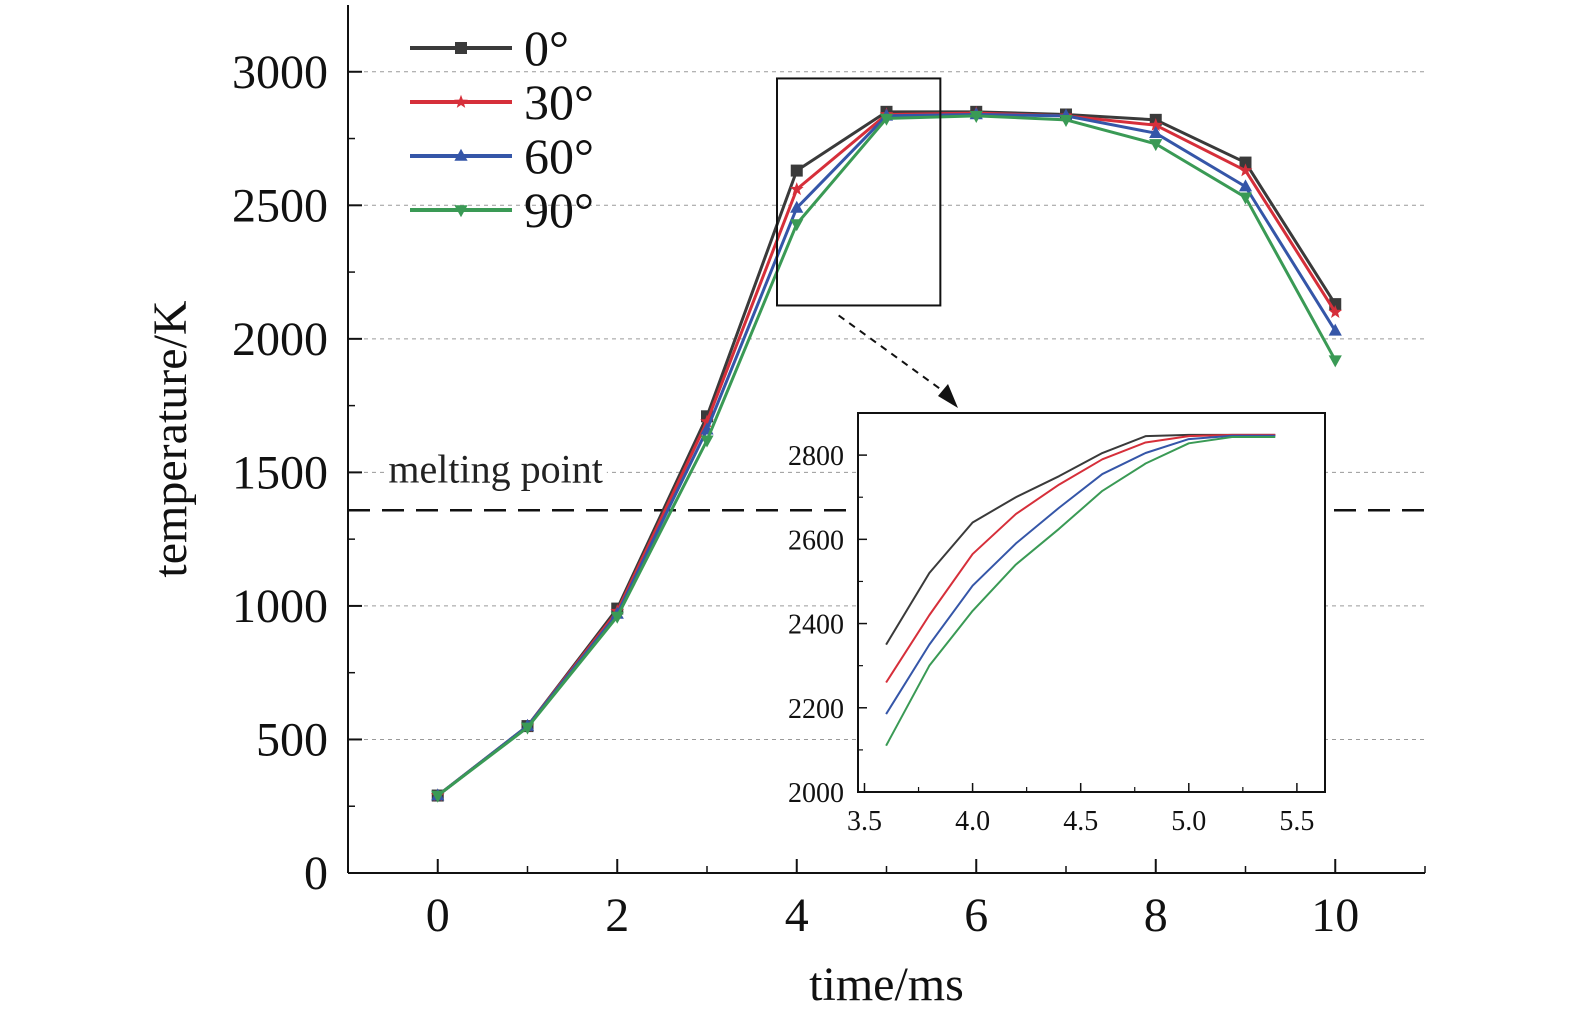 The width and height of the screenshot is (1575, 1021). I want to click on y-axis-label: temperature/K, so click(170, 439).